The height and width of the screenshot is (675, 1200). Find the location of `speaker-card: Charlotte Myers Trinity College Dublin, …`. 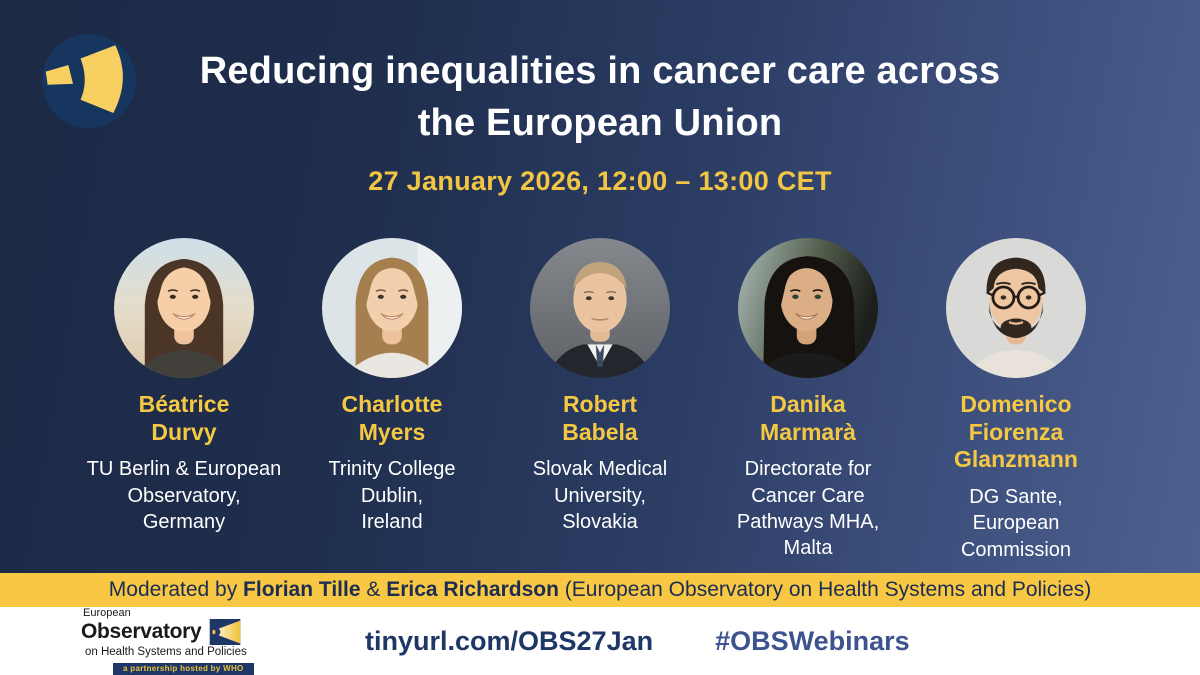

speaker-card: Charlotte Myers Trinity College Dublin, … is located at coordinates (392, 400).